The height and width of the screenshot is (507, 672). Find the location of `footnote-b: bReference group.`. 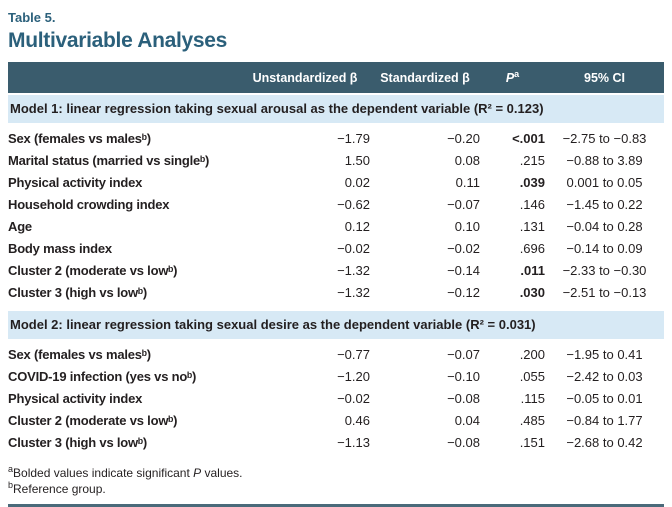

footnote-b: bReference group. is located at coordinates (336, 489).